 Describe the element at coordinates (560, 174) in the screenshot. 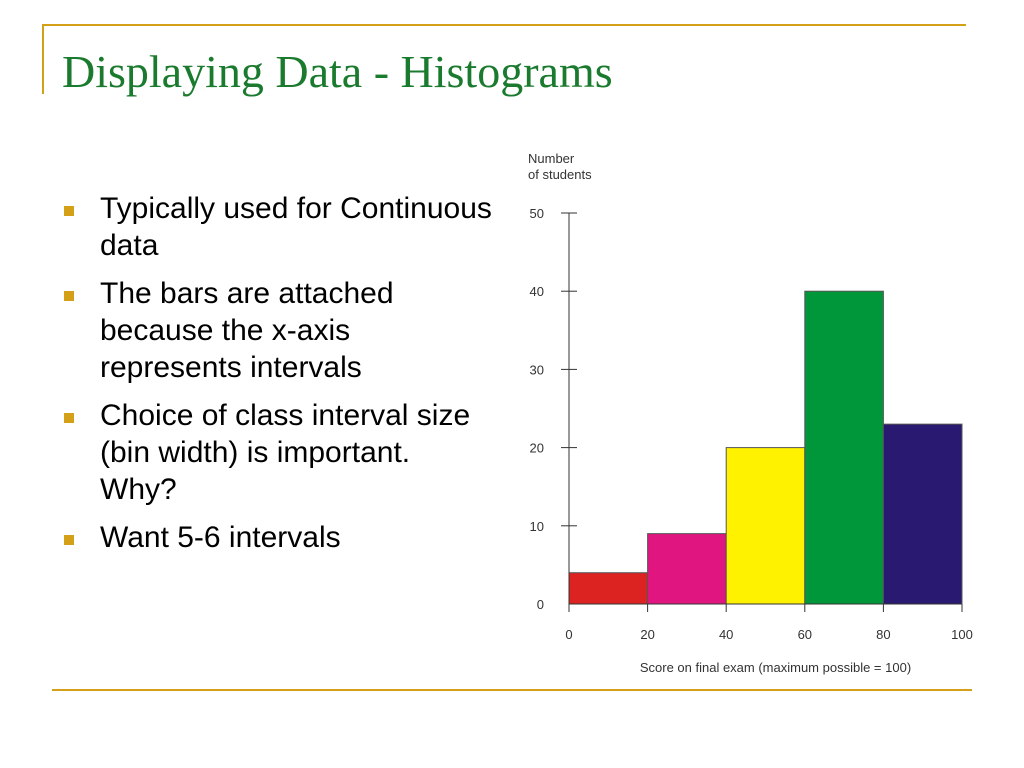

I see `y-axis-label: of students` at that location.